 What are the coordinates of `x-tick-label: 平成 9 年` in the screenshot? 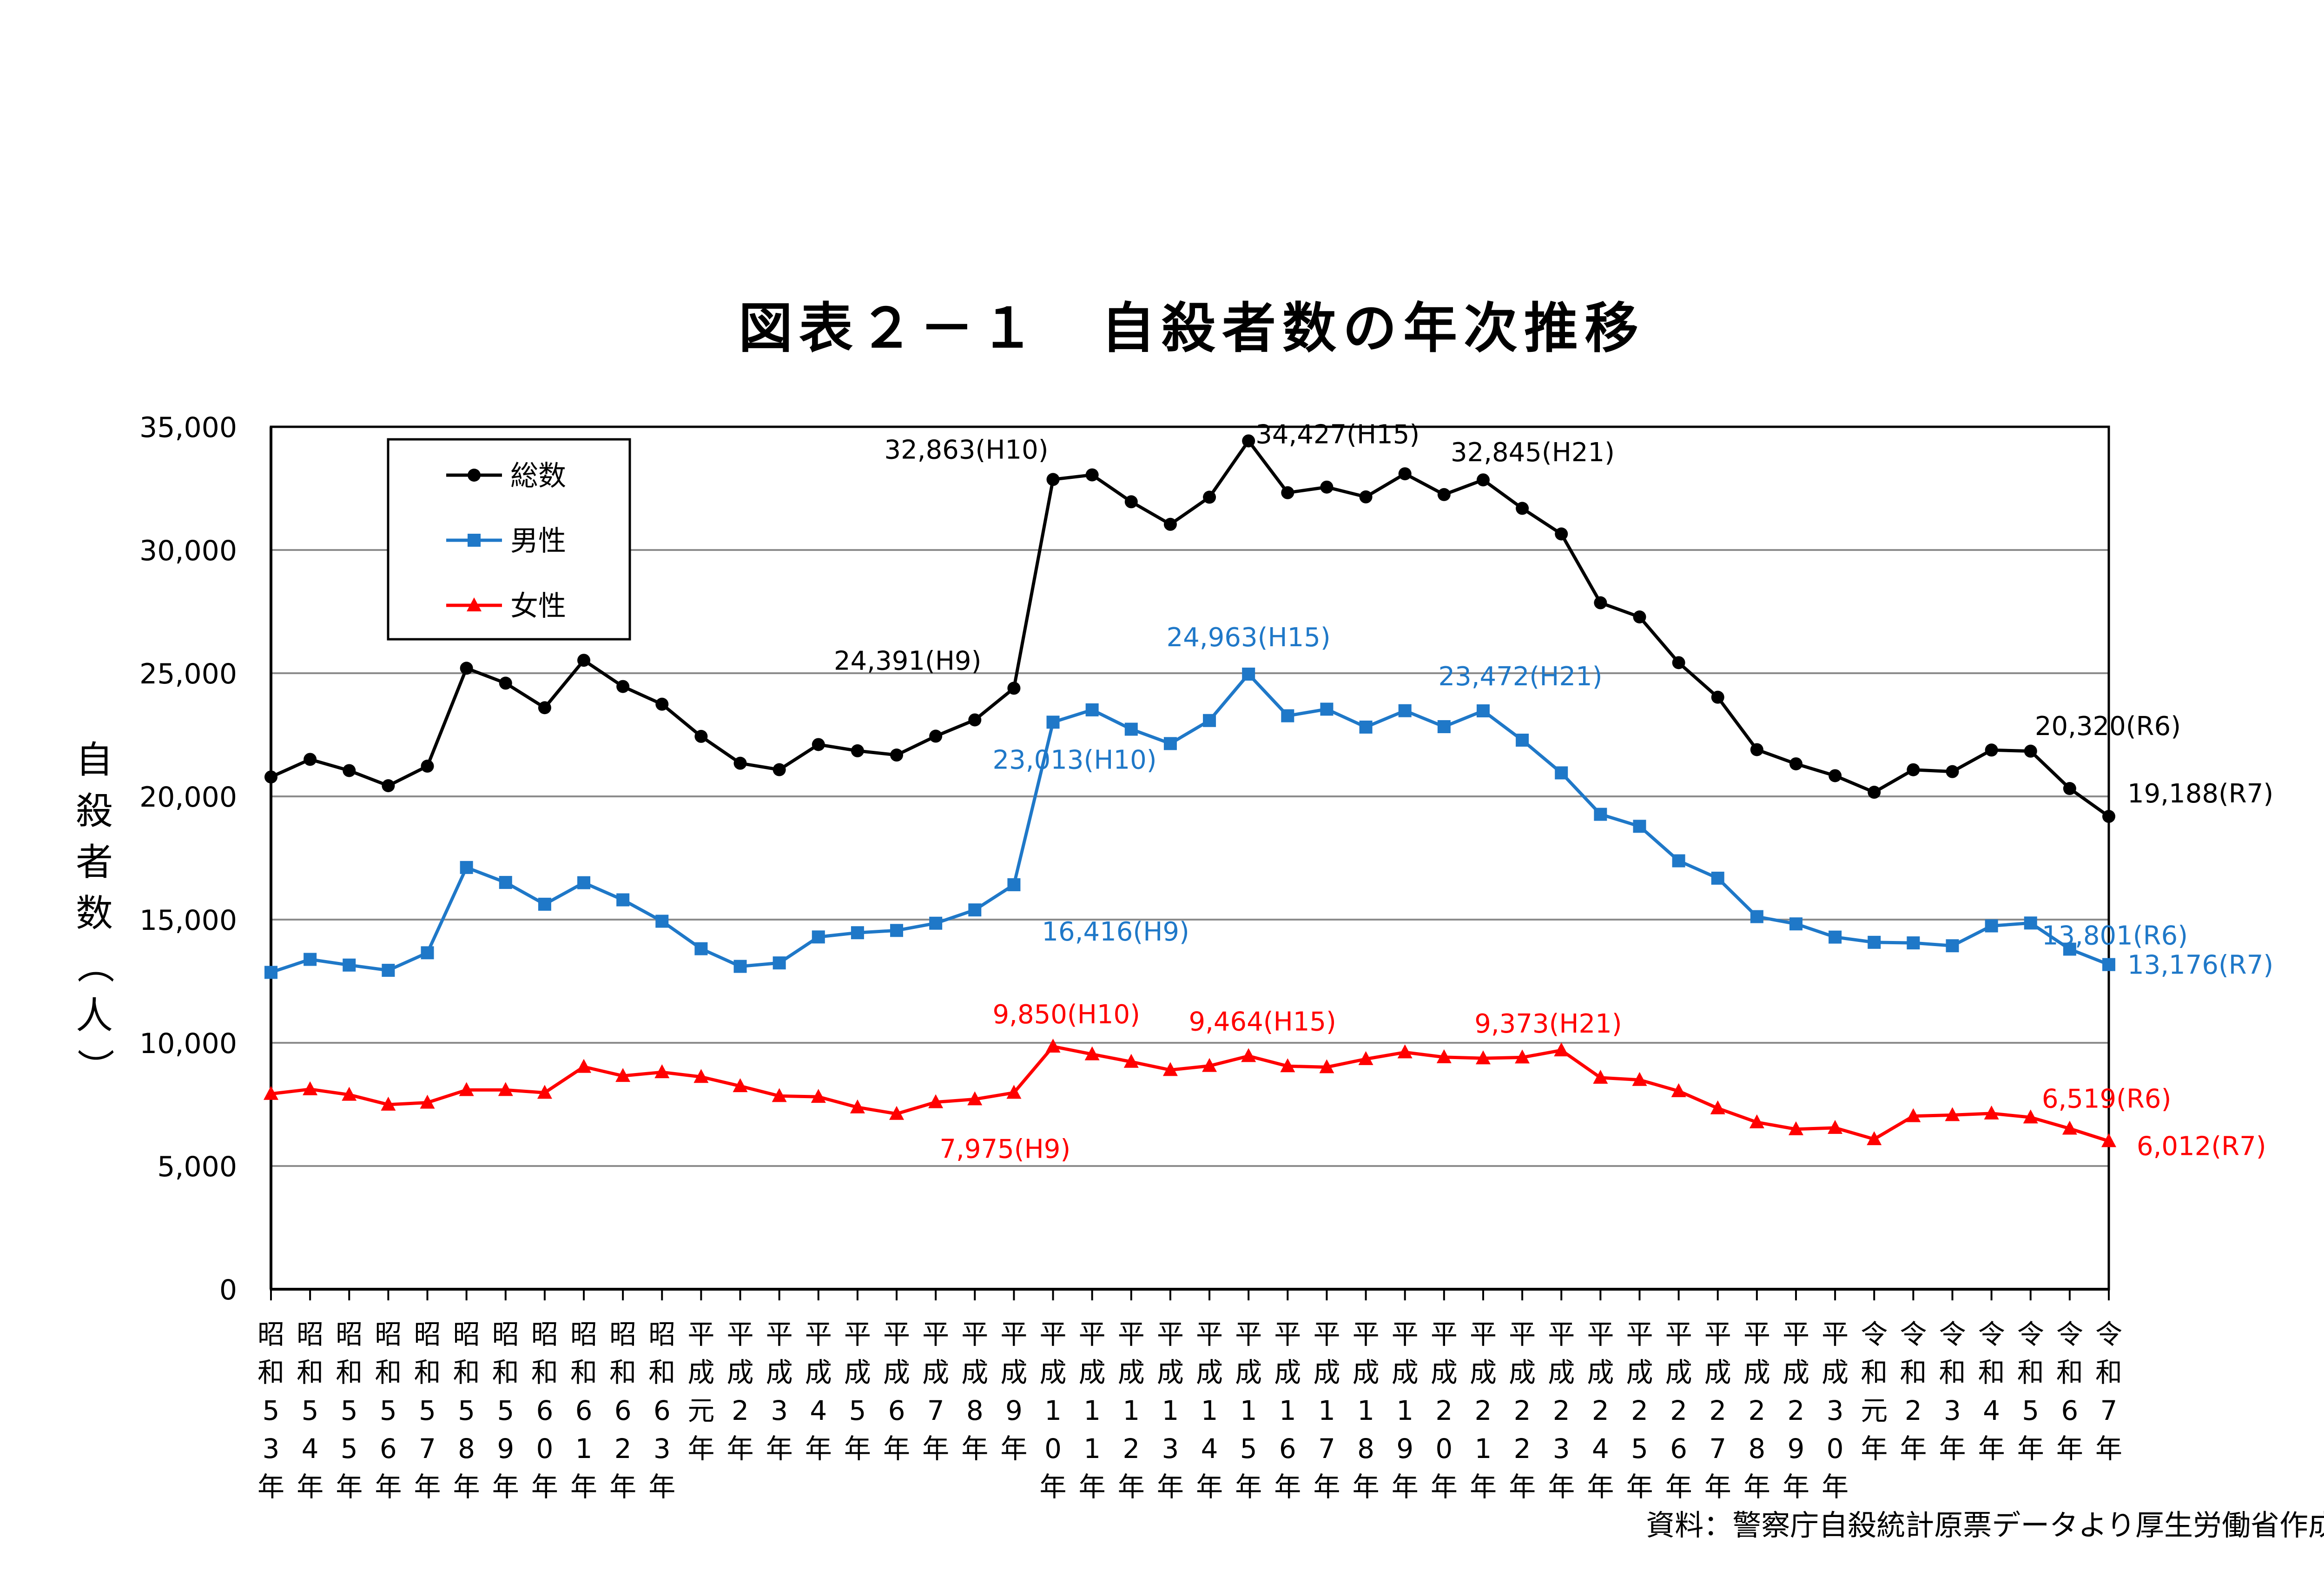 It's located at (1013, 1391).